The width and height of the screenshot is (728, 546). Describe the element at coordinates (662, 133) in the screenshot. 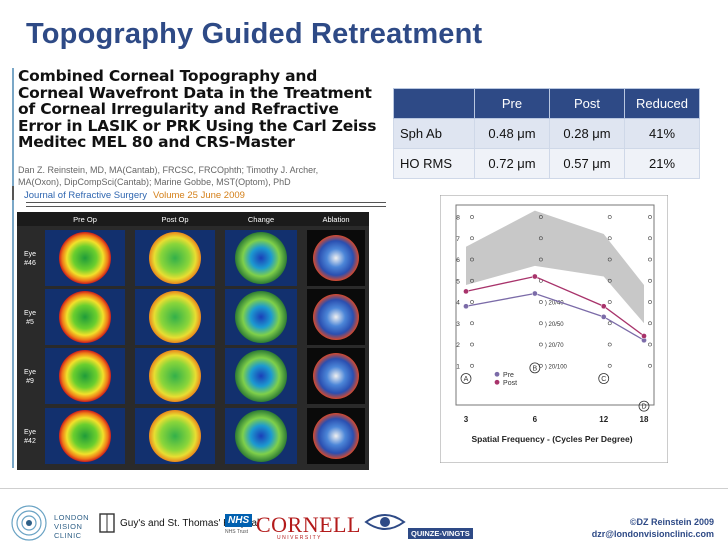

I see `table-cell: 41%` at that location.